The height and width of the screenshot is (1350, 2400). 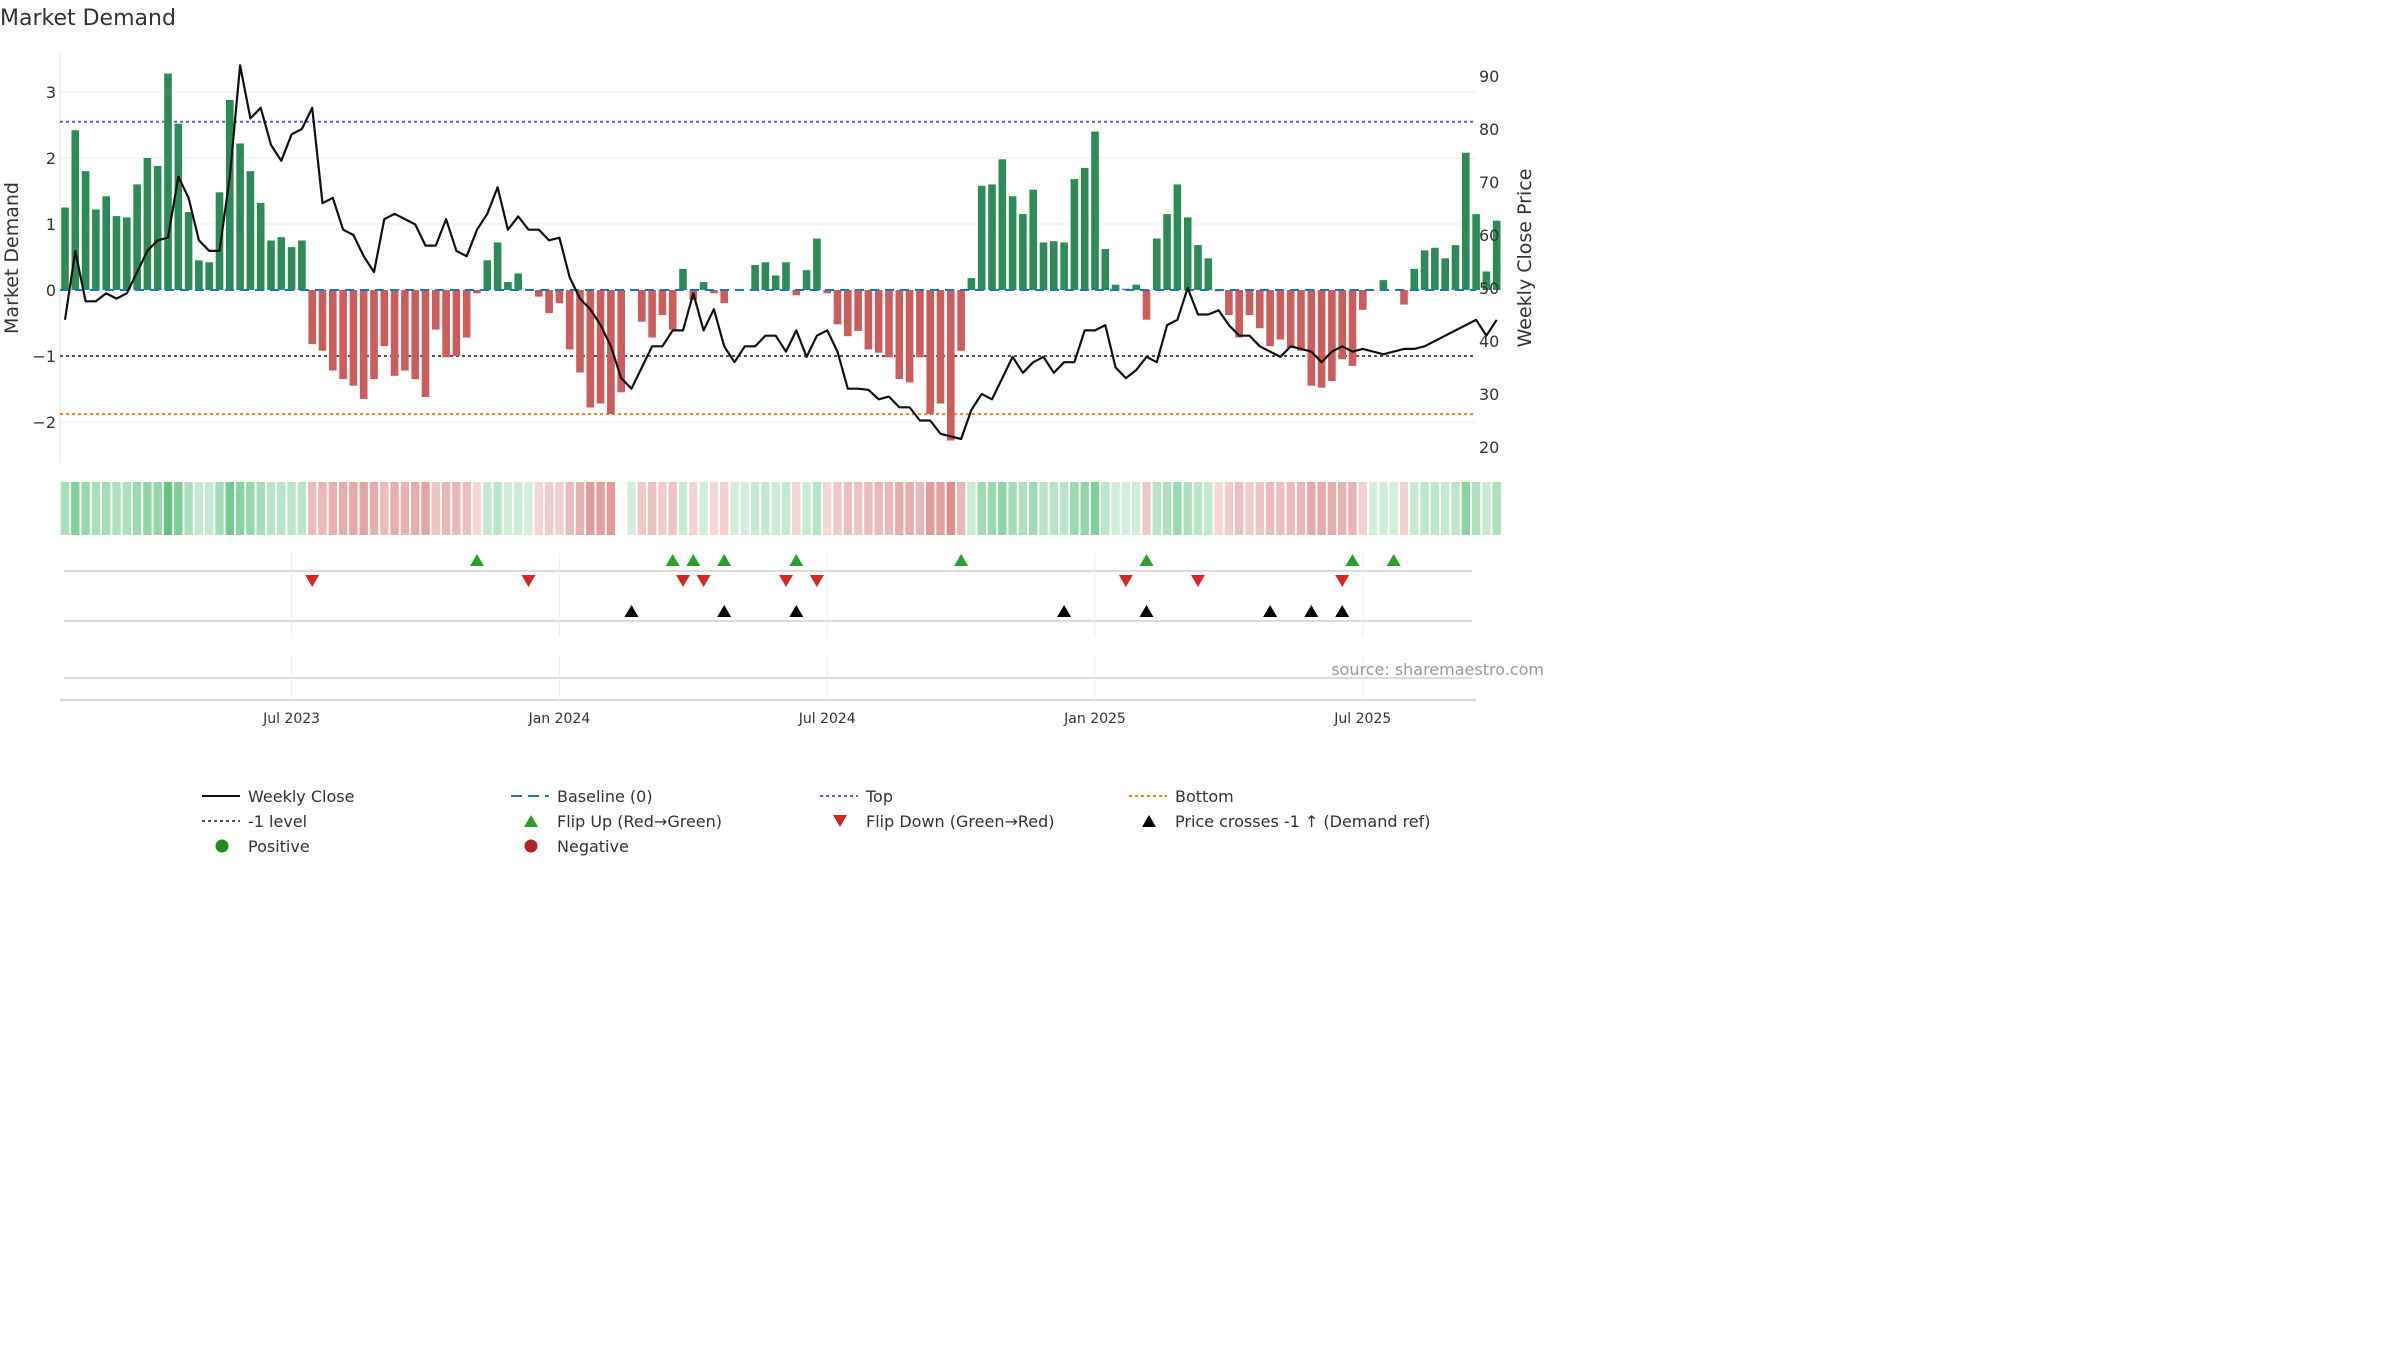 I want to click on right-y-tick-label: 20, so click(x=1489, y=447).